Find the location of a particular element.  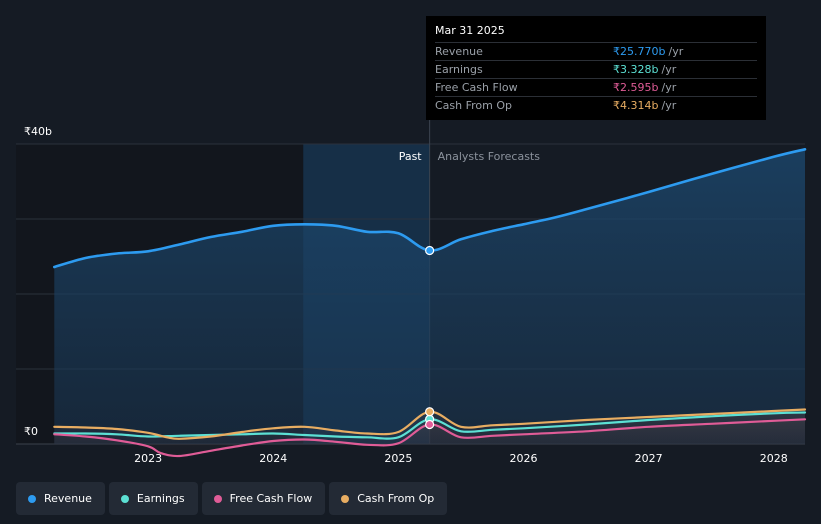

legend-item-earnings: Earnings is located at coordinates (153, 498).